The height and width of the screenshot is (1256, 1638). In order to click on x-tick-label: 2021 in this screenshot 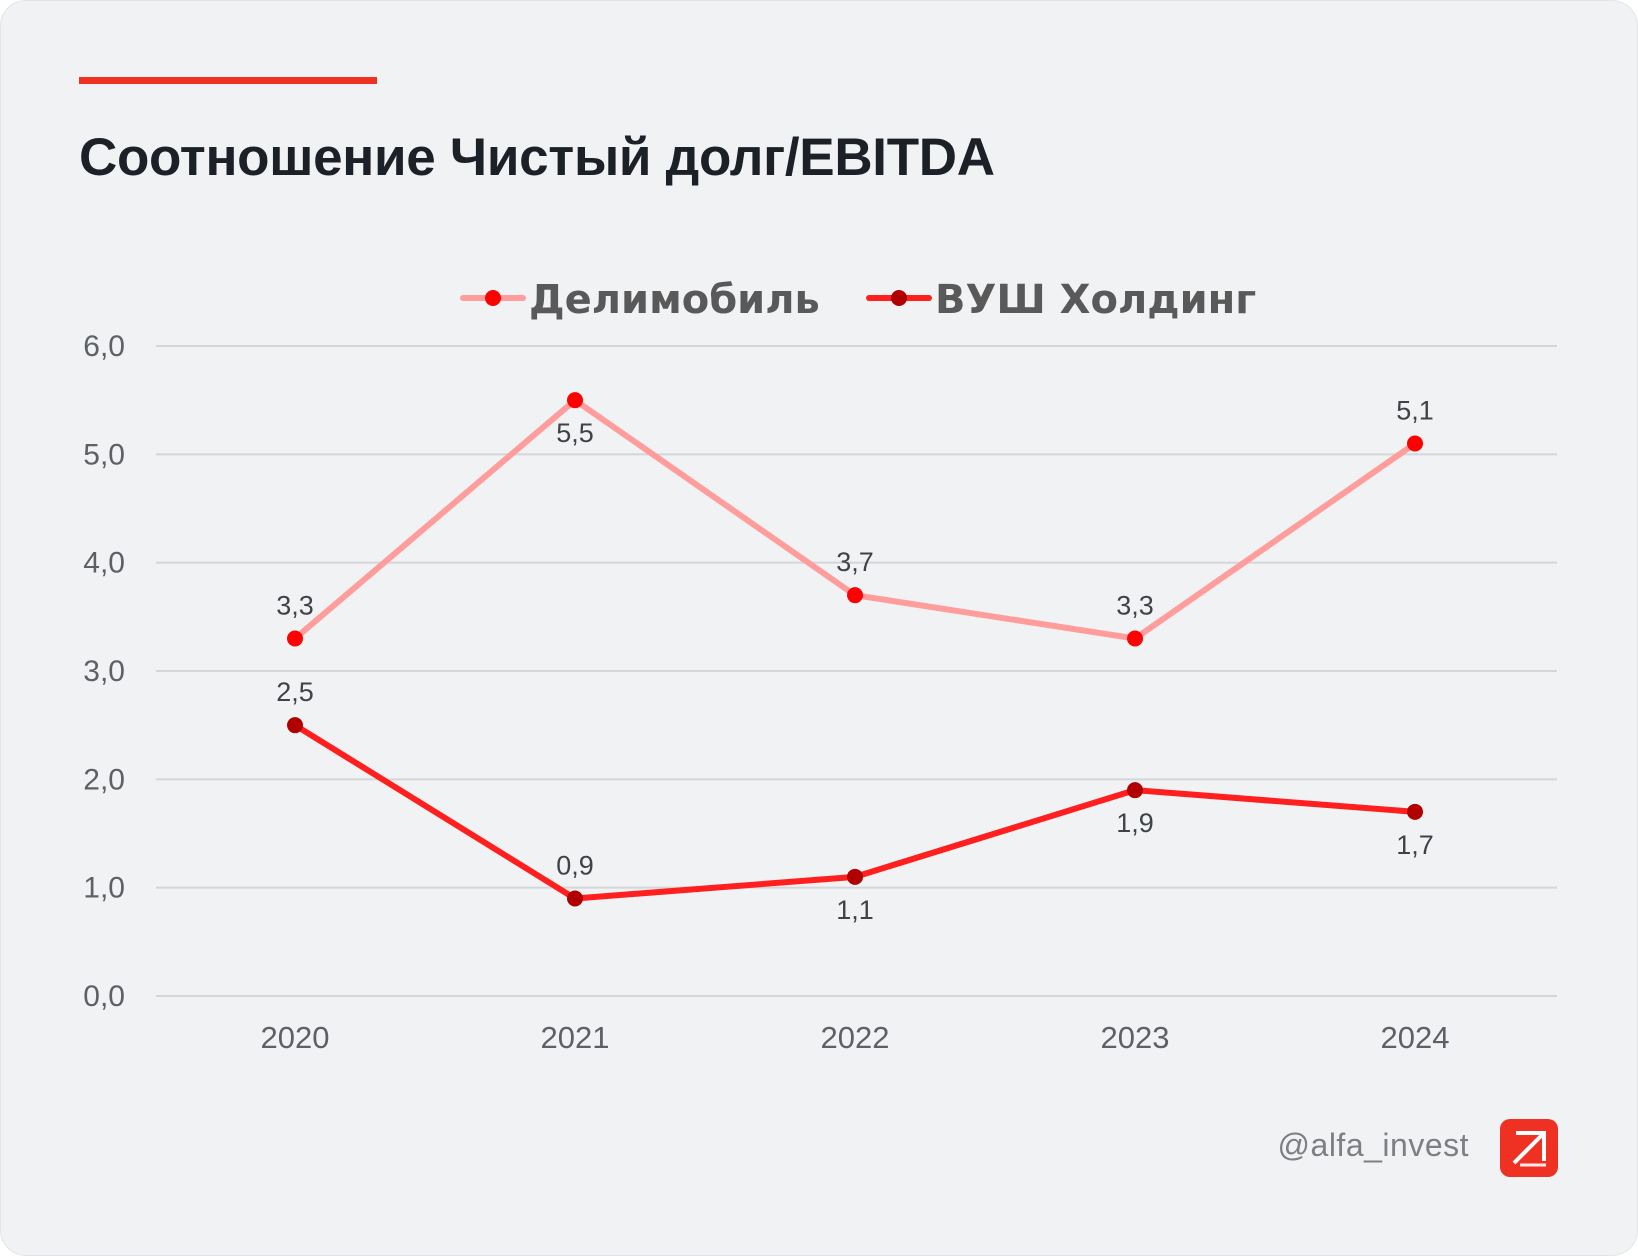, I will do `click(575, 1037)`.